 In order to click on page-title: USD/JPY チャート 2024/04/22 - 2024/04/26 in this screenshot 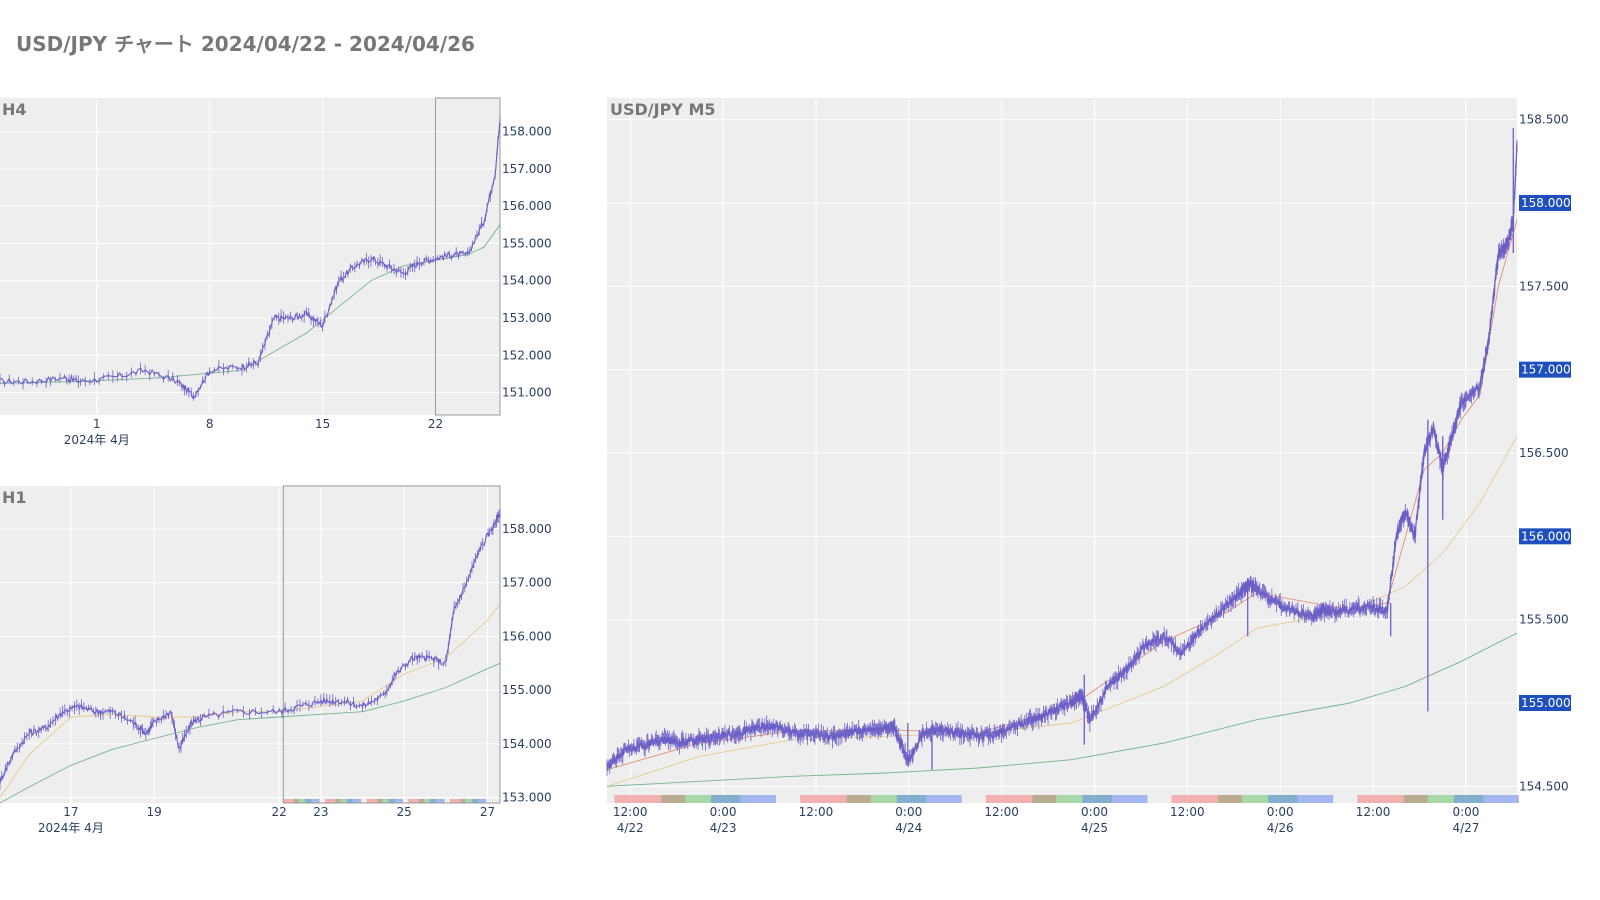, I will do `click(245, 44)`.